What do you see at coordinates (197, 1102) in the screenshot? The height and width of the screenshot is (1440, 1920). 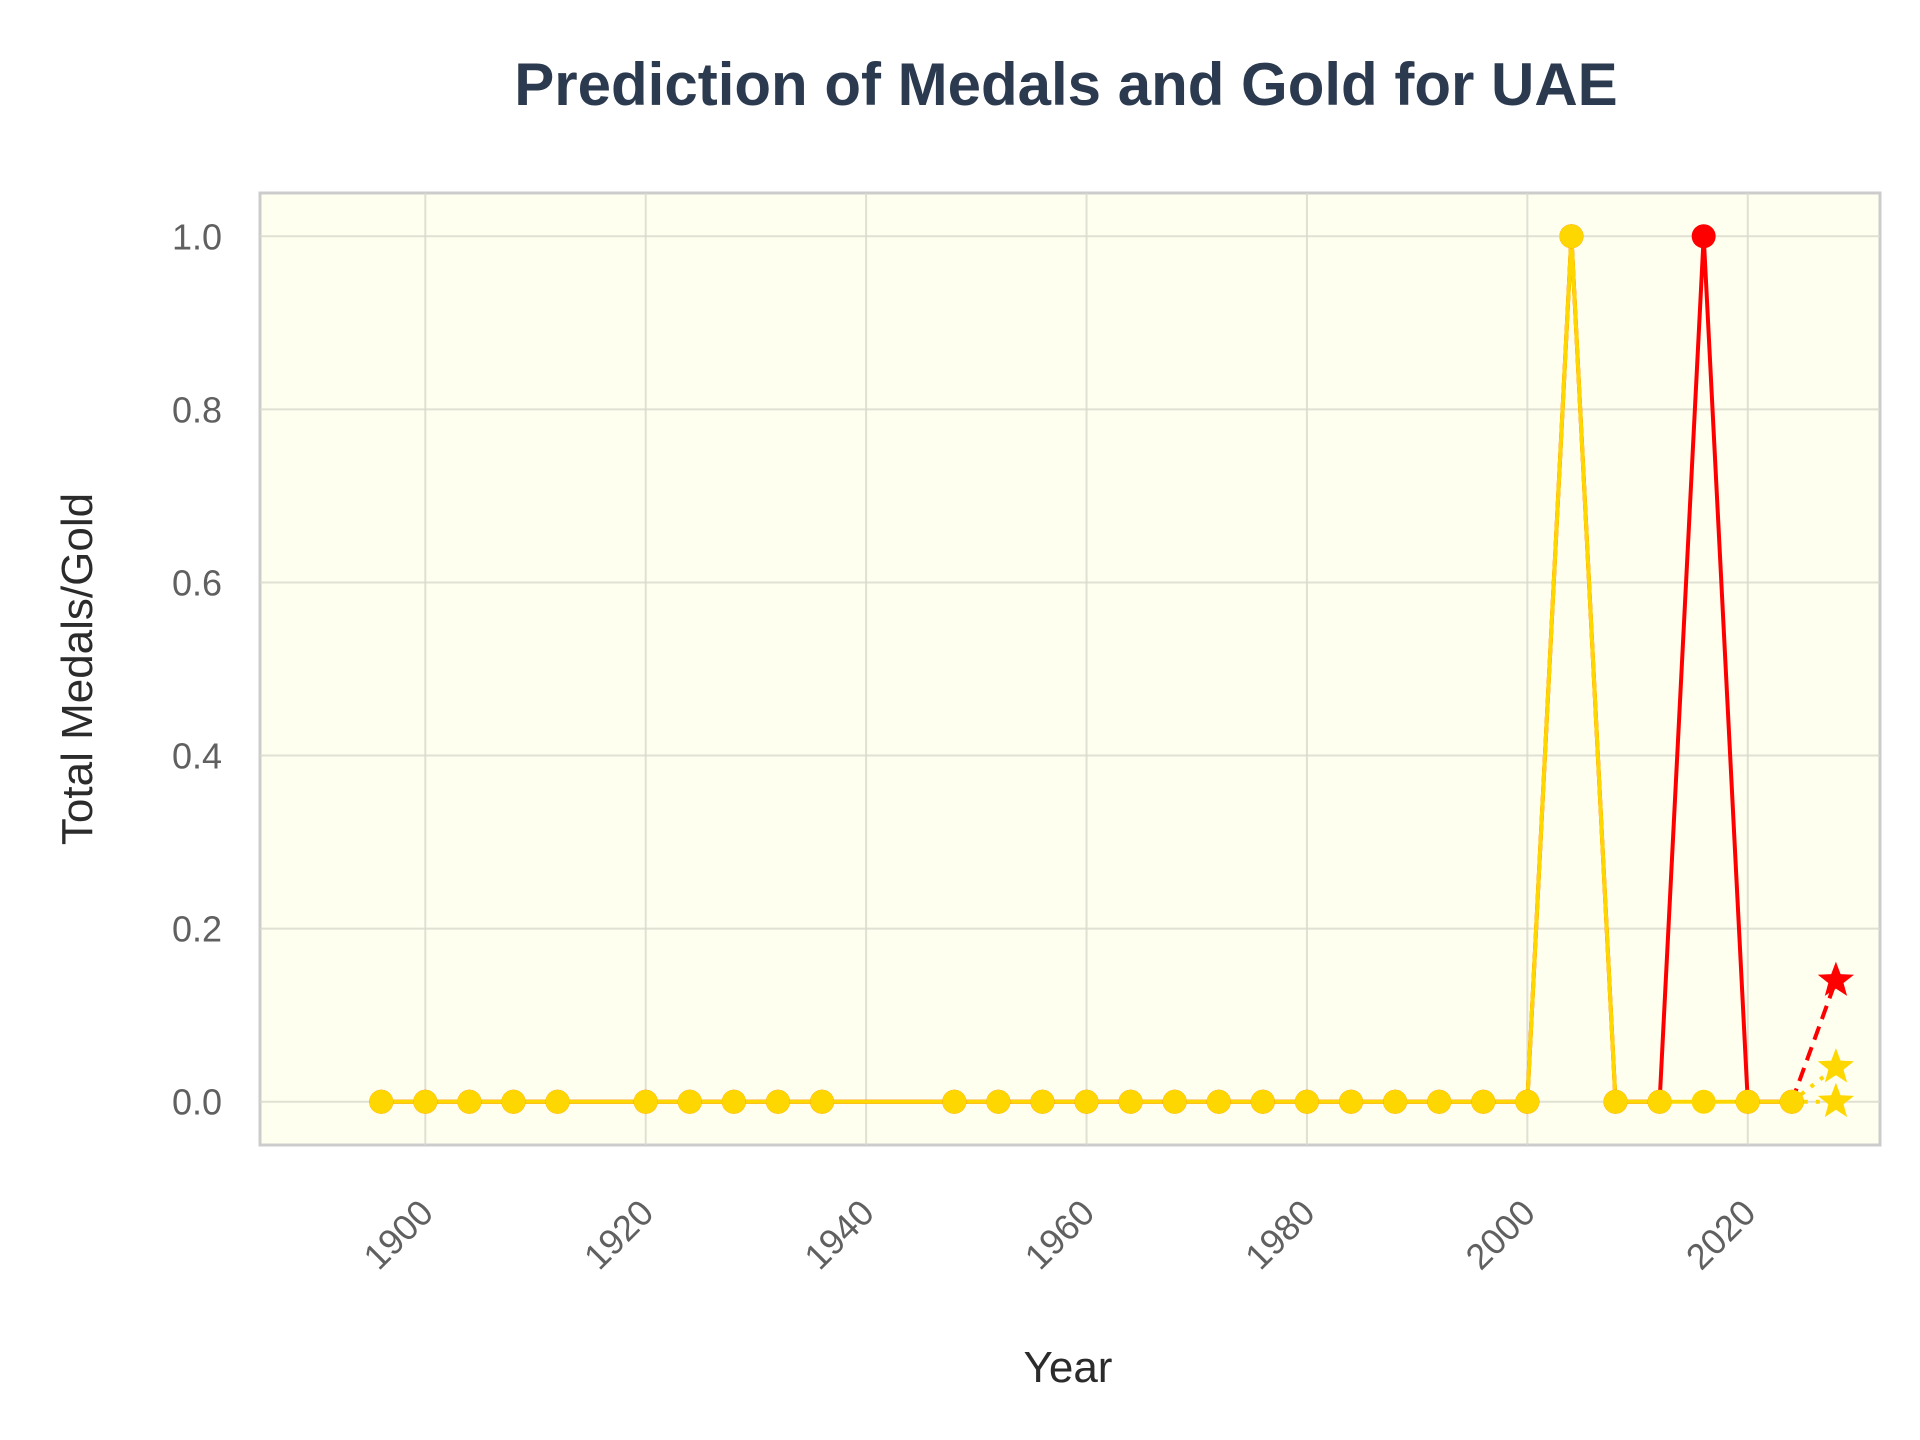 I see `y-tick-label: 0.0` at bounding box center [197, 1102].